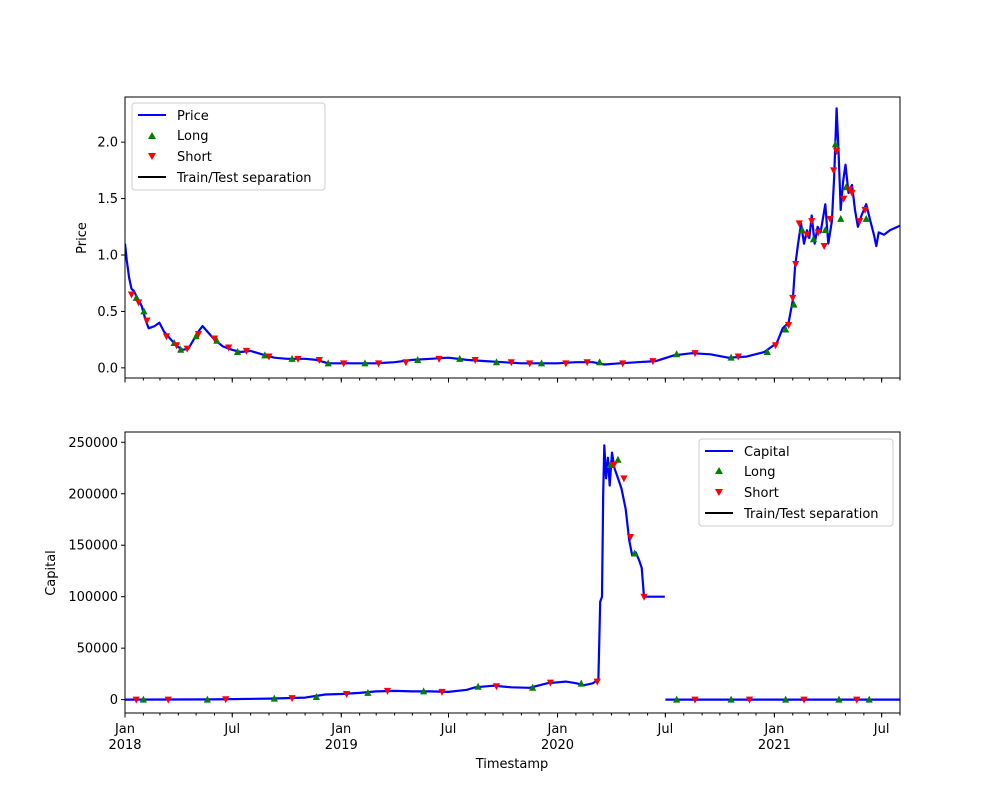  Describe the element at coordinates (341, 745) in the screenshot. I see `capital-x-tick-year-label: 2019` at that location.